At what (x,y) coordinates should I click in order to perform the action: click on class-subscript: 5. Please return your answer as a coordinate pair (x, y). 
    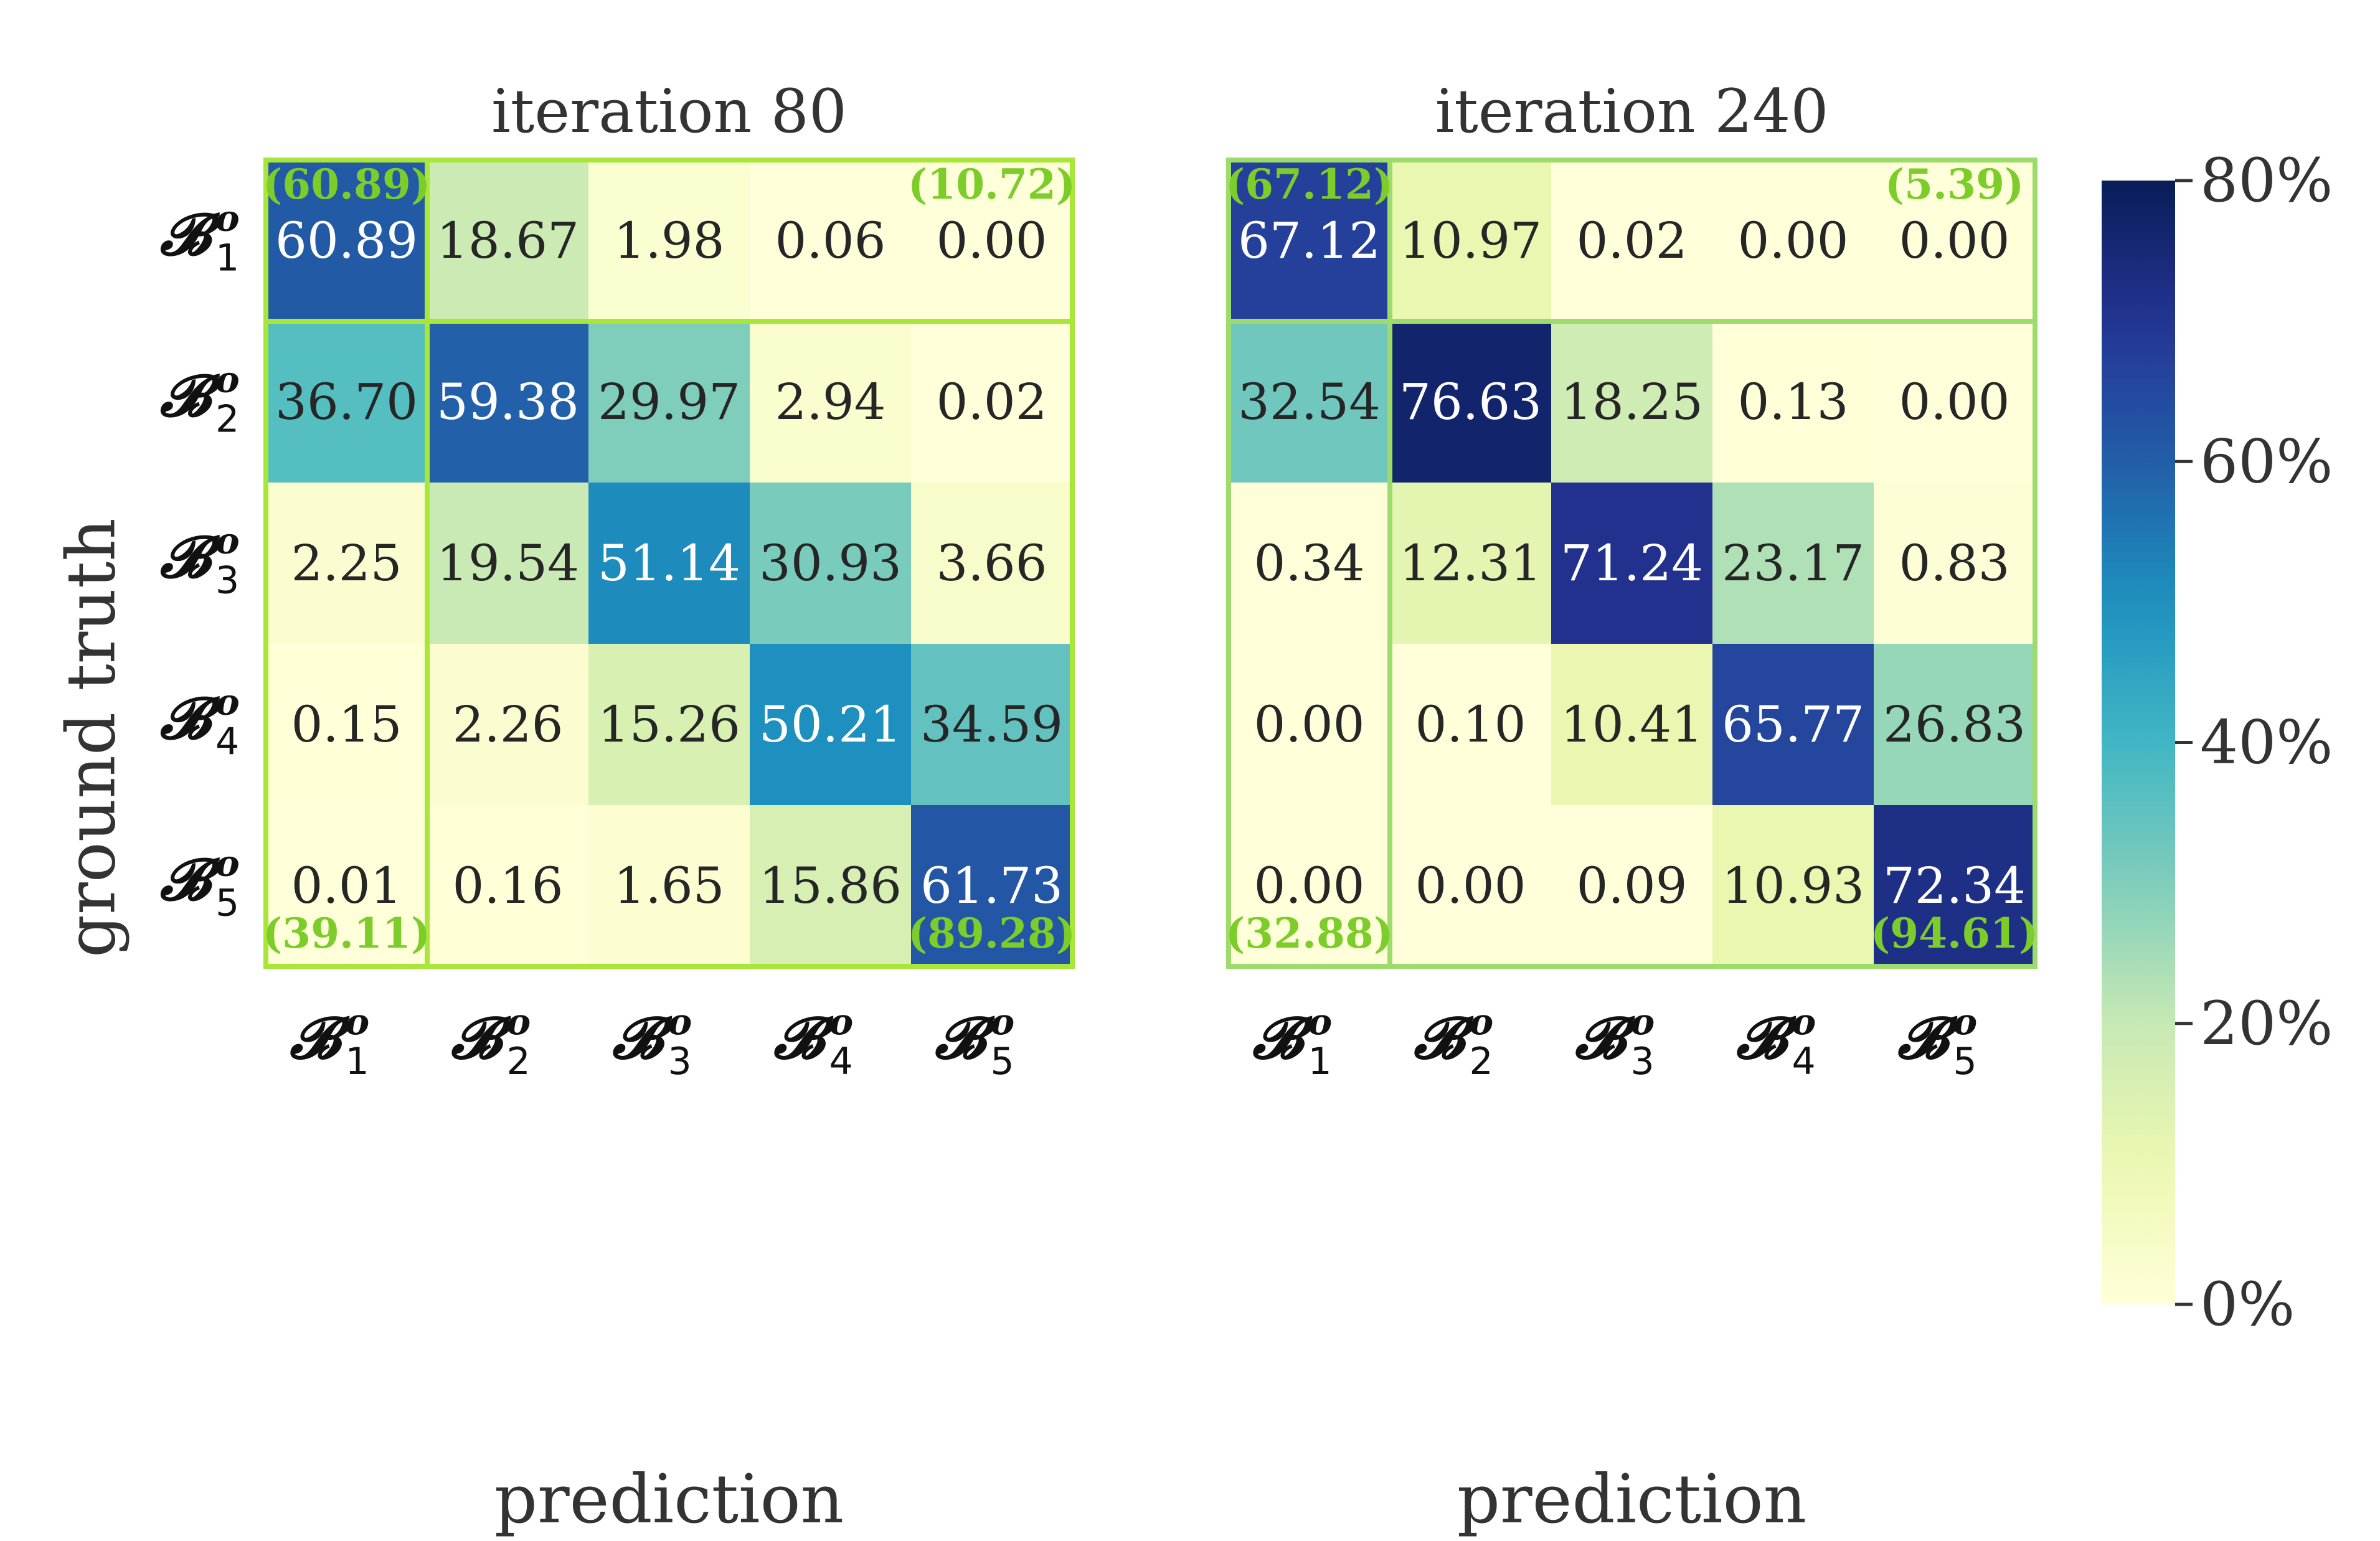
    Looking at the image, I should click on (1003, 1061).